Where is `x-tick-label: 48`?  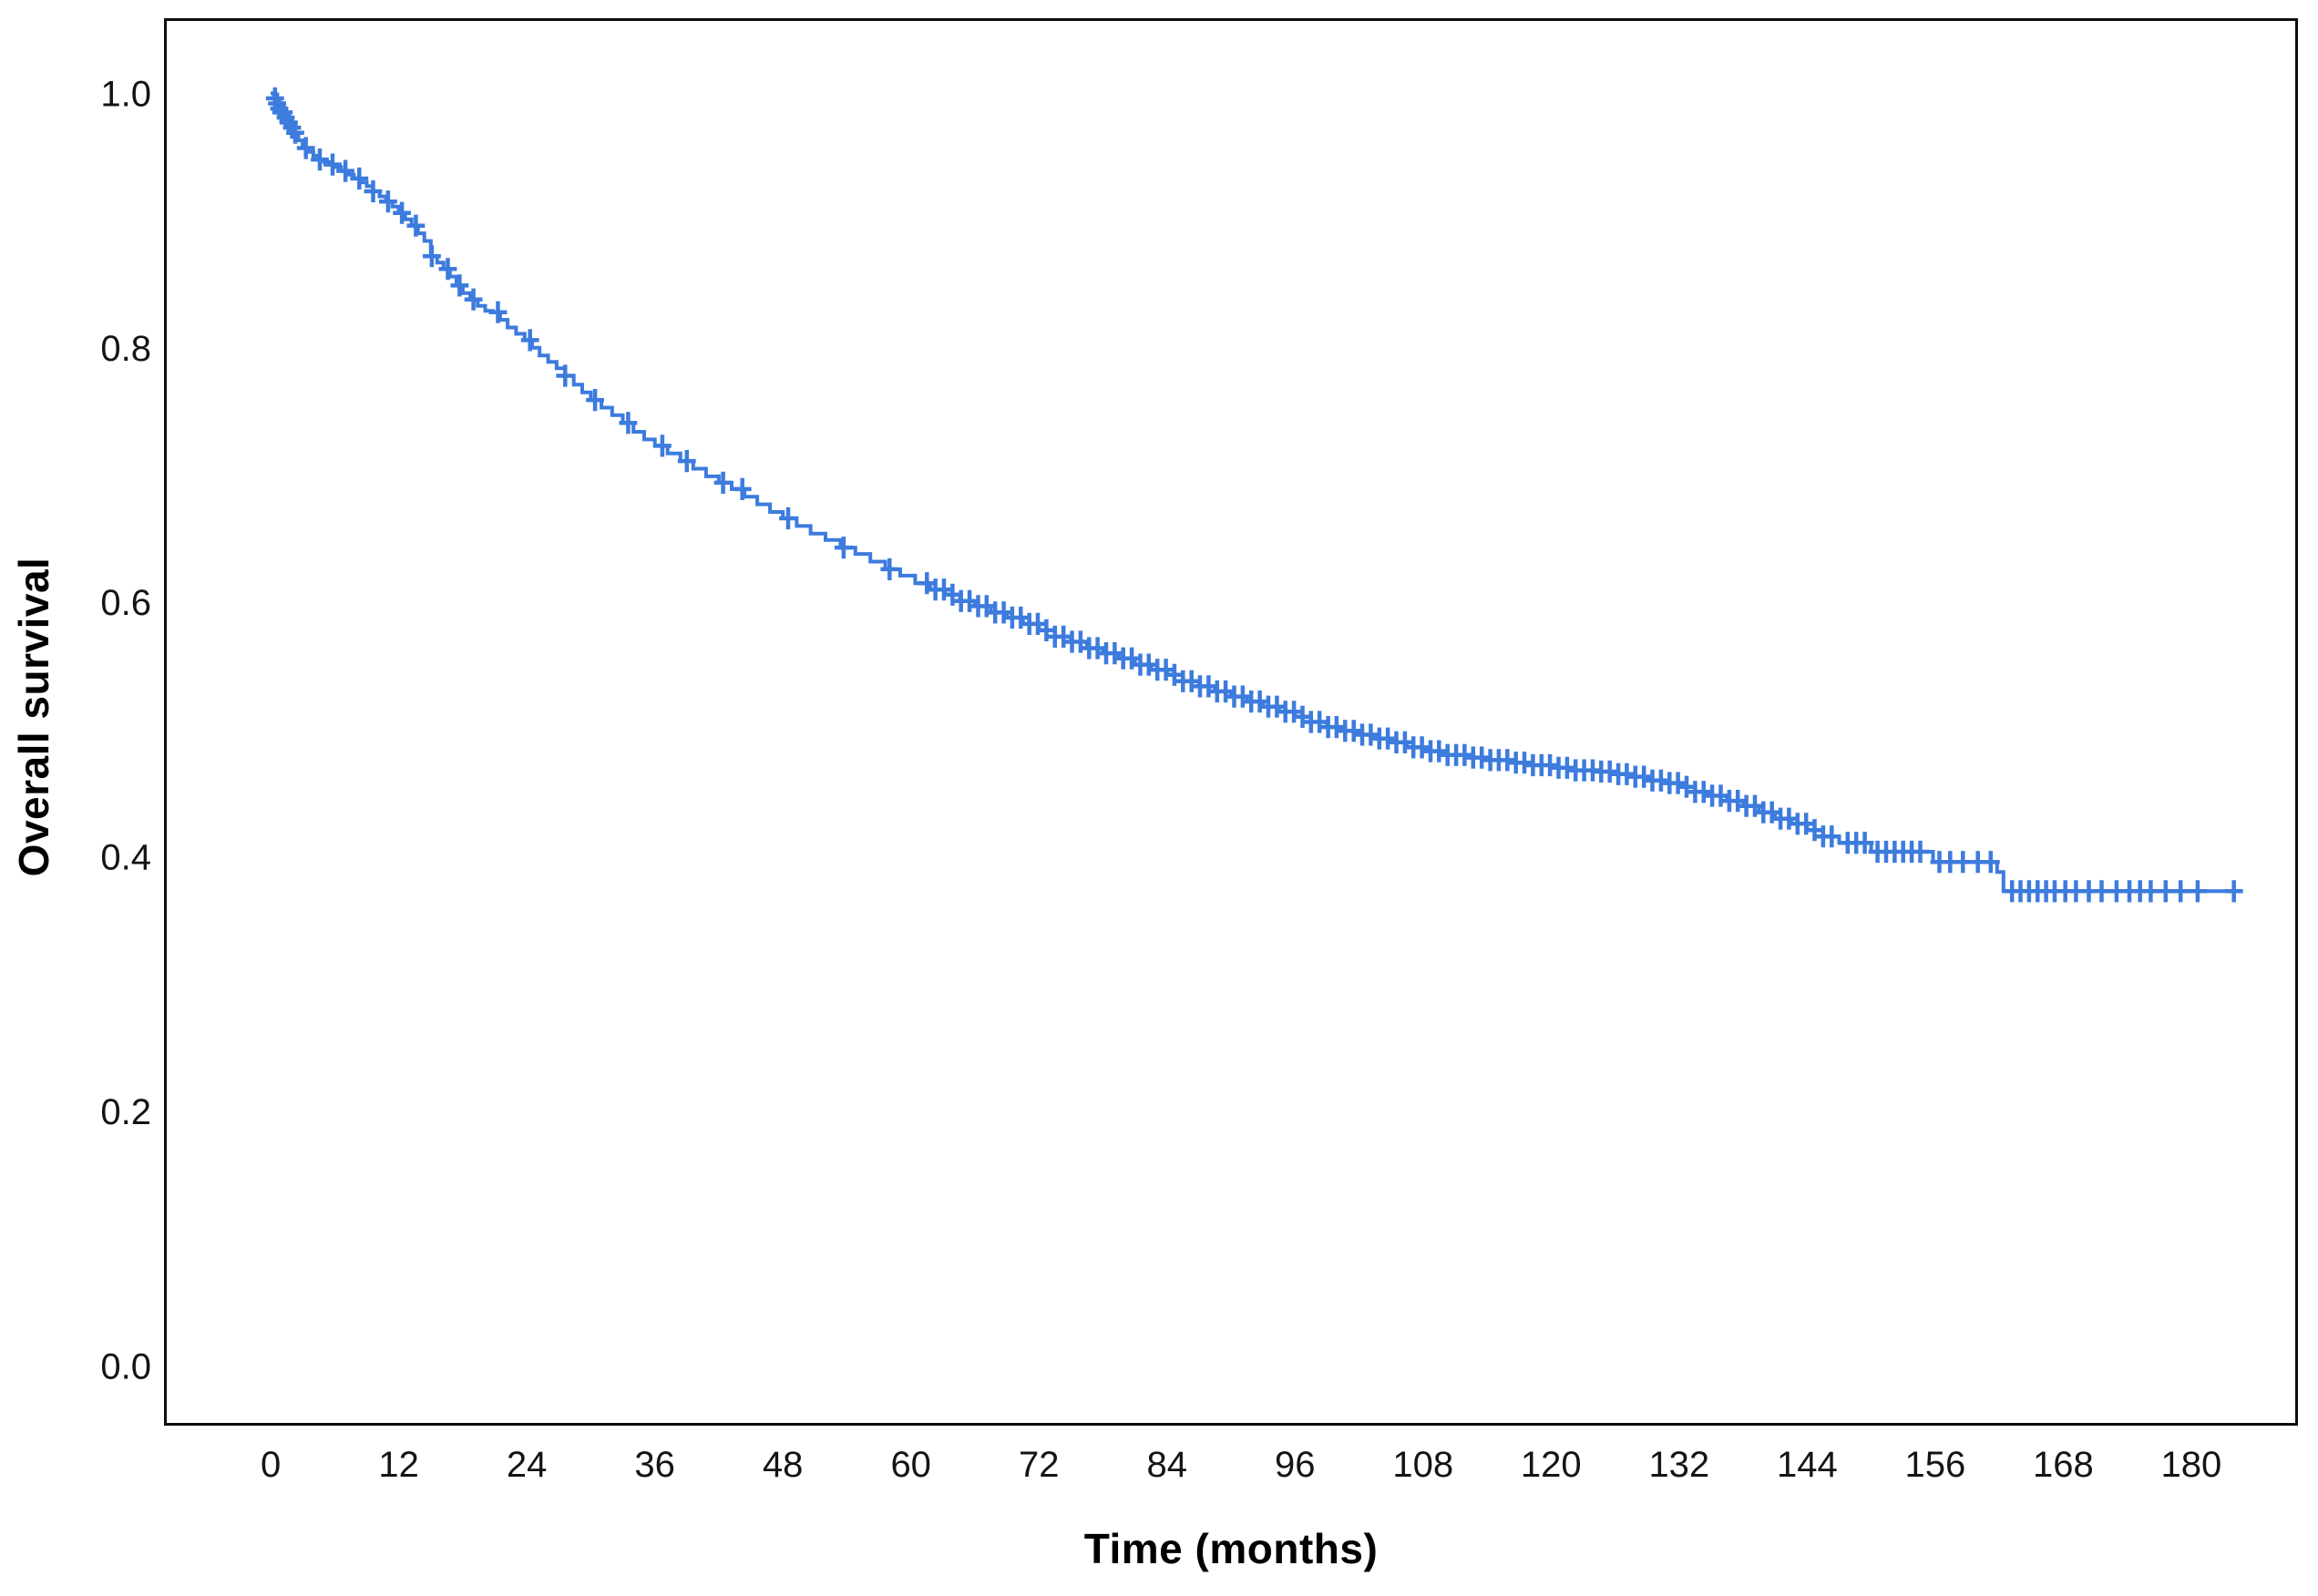 x-tick-label: 48 is located at coordinates (783, 1465).